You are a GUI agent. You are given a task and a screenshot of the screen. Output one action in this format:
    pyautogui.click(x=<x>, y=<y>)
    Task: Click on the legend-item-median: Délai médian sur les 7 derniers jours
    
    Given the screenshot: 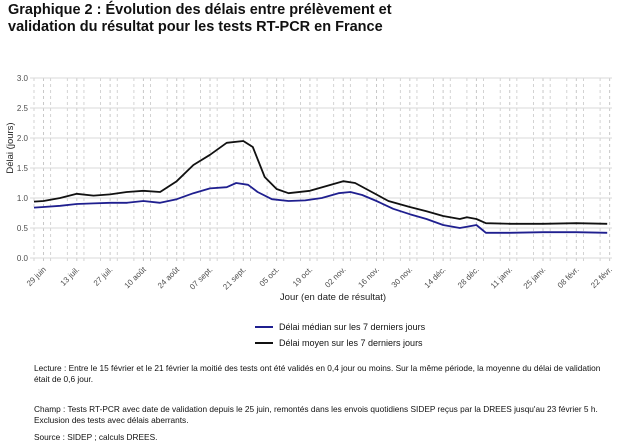 What is the action you would take?
    pyautogui.click(x=340, y=327)
    